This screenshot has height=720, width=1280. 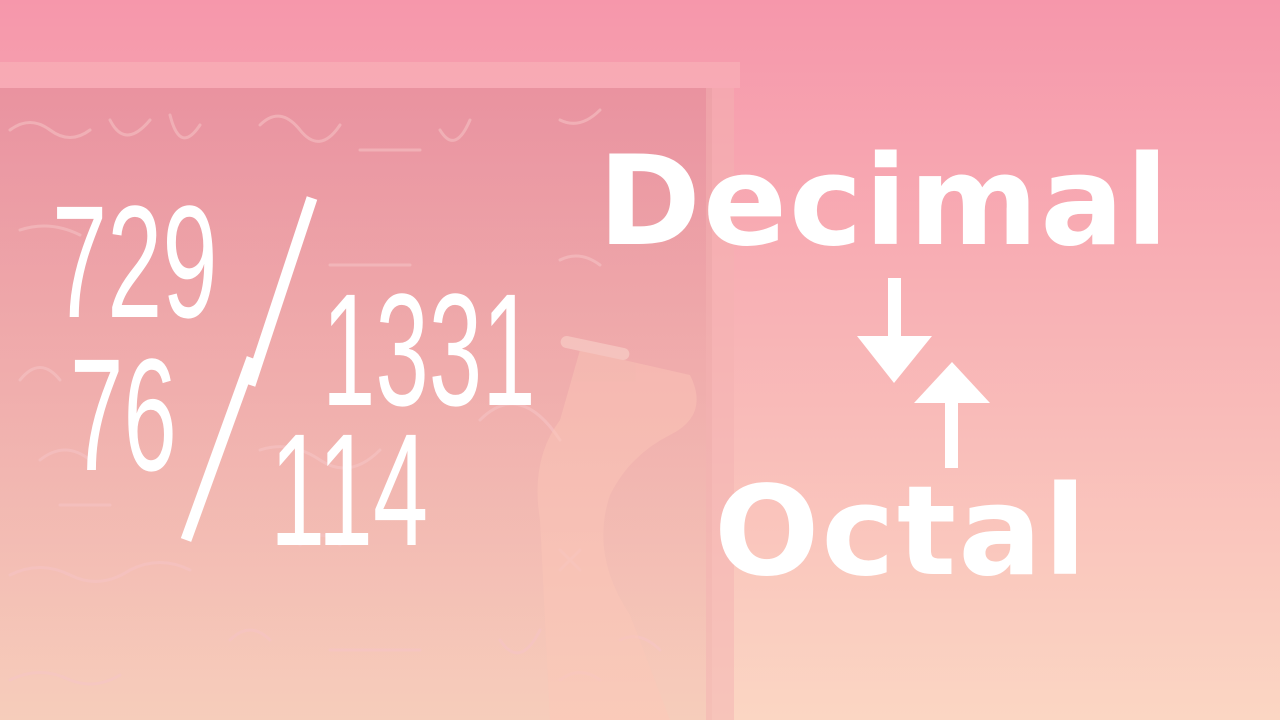 What do you see at coordinates (349, 489) in the screenshot?
I see `fraction-2-denominator: 114` at bounding box center [349, 489].